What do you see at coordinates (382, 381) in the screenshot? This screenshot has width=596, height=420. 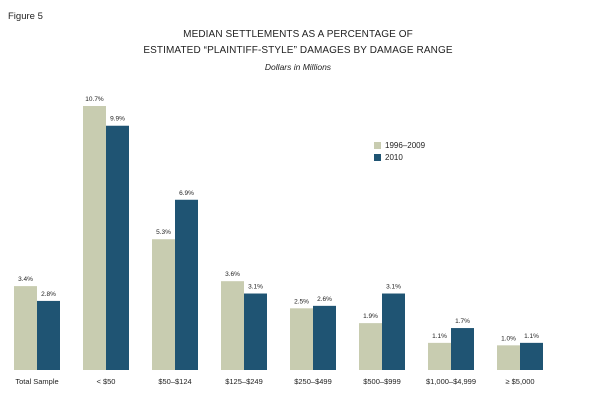 I see `category-label-5: $500–$999` at bounding box center [382, 381].